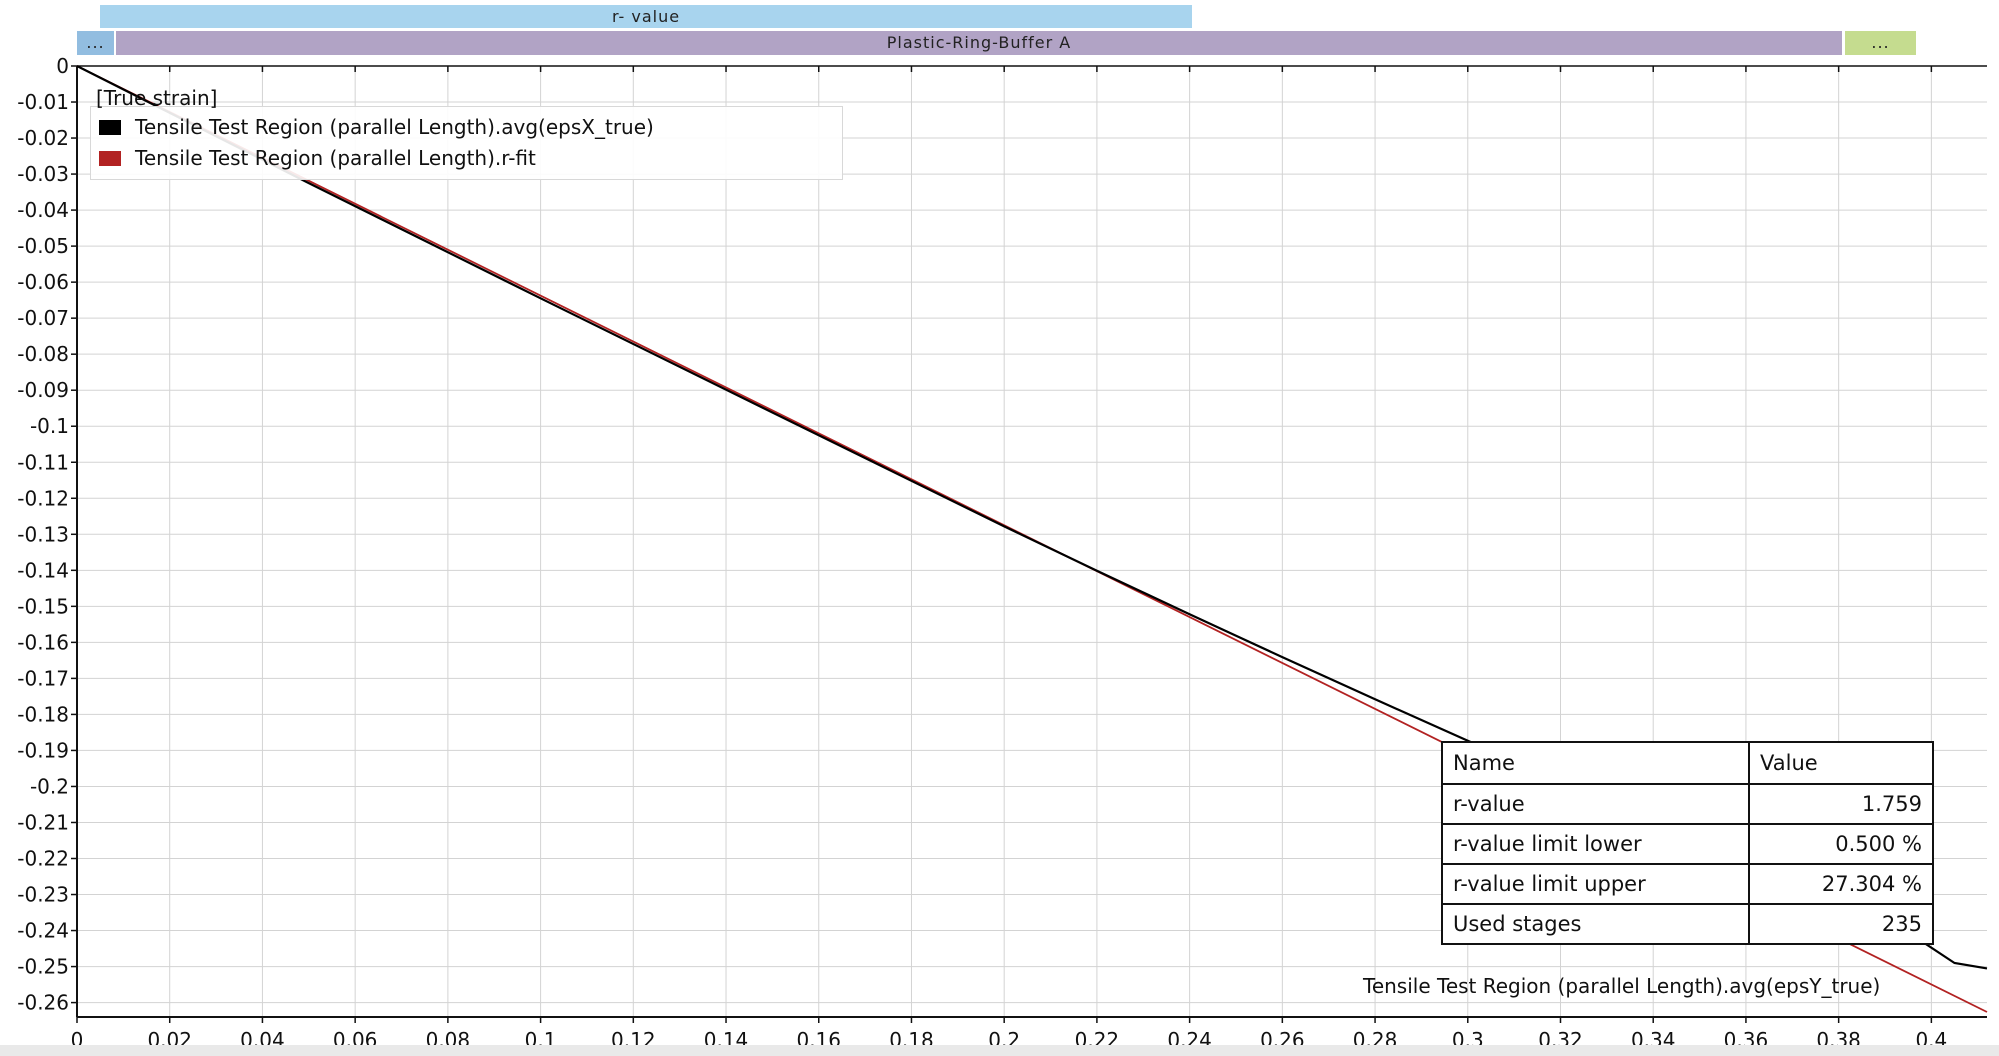  What do you see at coordinates (43, 246) in the screenshot?
I see `y-tick-label: -0.05` at bounding box center [43, 246].